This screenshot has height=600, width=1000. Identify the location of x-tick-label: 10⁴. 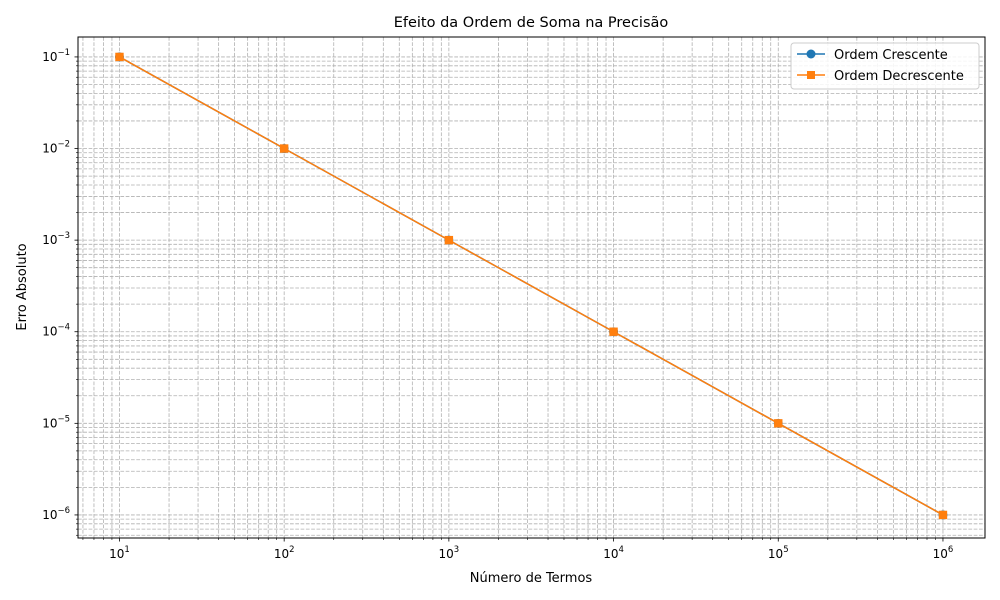
(613, 553).